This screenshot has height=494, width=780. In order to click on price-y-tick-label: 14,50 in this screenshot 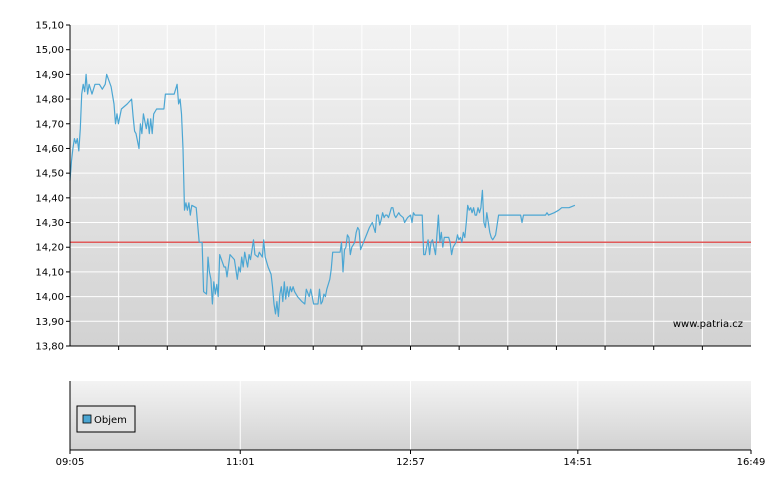, I will do `click(49, 174)`.